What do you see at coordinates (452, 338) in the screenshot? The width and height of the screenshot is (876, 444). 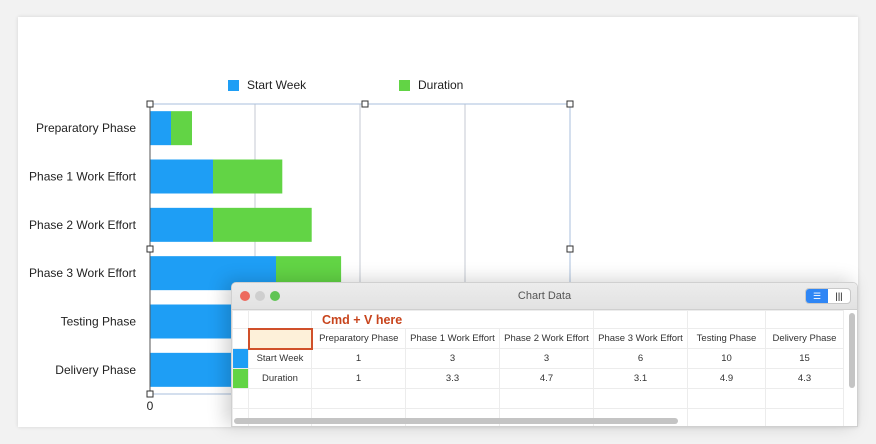 I see `column-header: Phase 1 Work Effort` at bounding box center [452, 338].